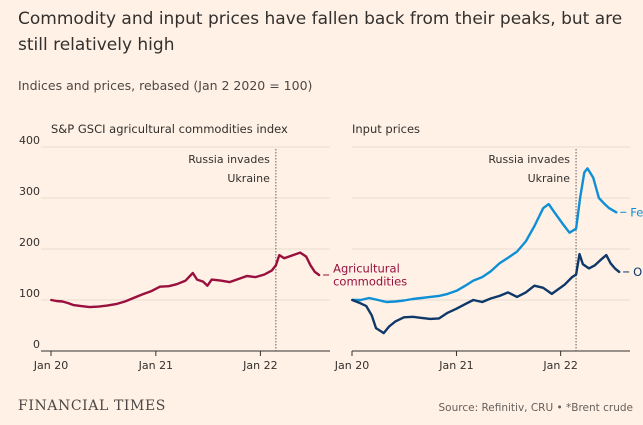  What do you see at coordinates (29, 191) in the screenshot?
I see `y-tick-label-3: 300` at bounding box center [29, 191].